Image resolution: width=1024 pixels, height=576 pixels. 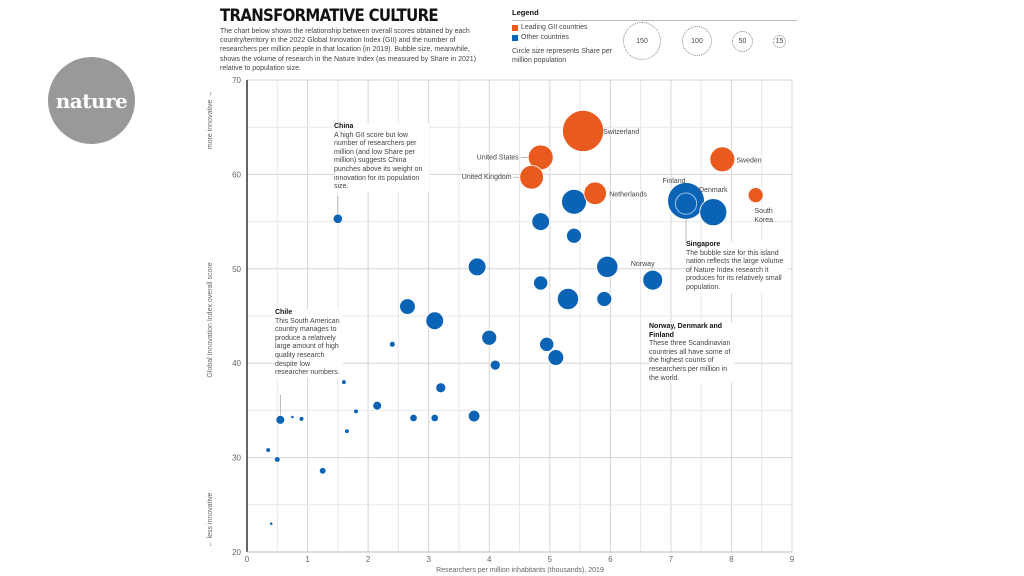 I want to click on x-tick-label: 8, so click(x=731, y=559).